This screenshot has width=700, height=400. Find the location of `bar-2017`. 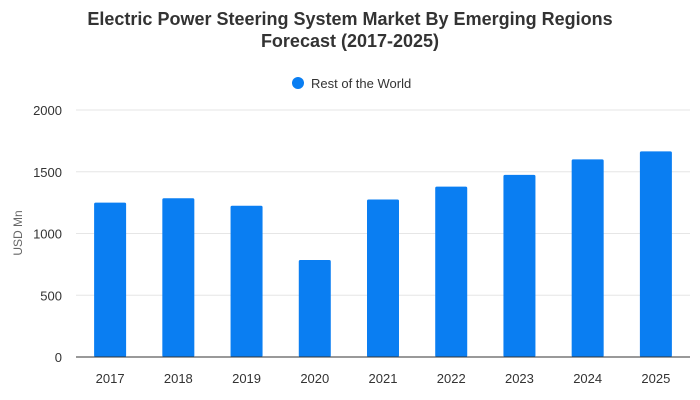

bar-2017 is located at coordinates (110, 279).